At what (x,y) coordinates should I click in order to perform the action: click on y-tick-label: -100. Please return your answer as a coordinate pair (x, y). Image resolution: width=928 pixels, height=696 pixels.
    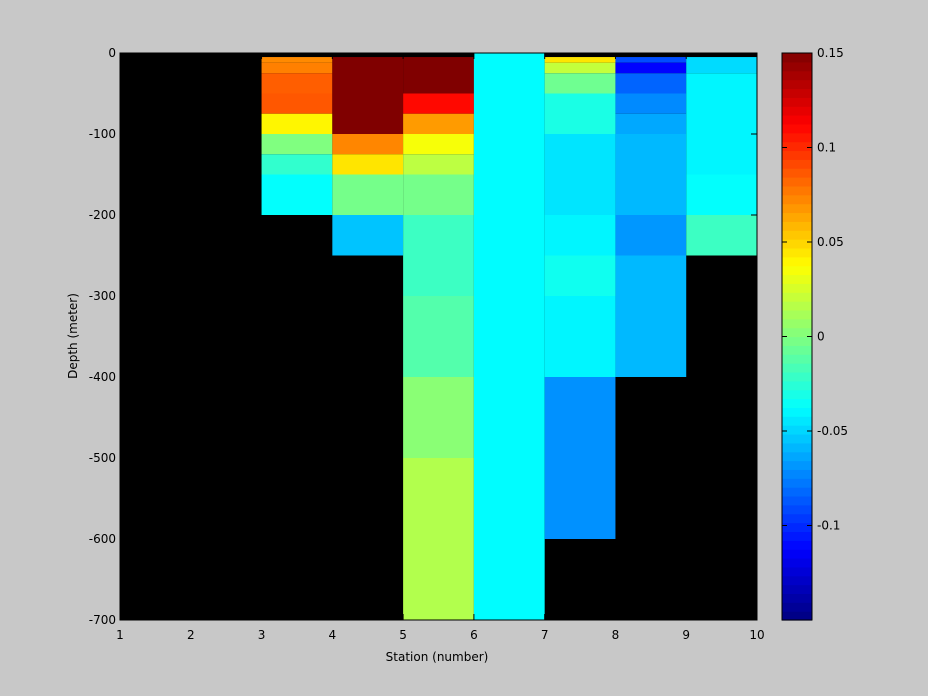
    Looking at the image, I should click on (102, 134).